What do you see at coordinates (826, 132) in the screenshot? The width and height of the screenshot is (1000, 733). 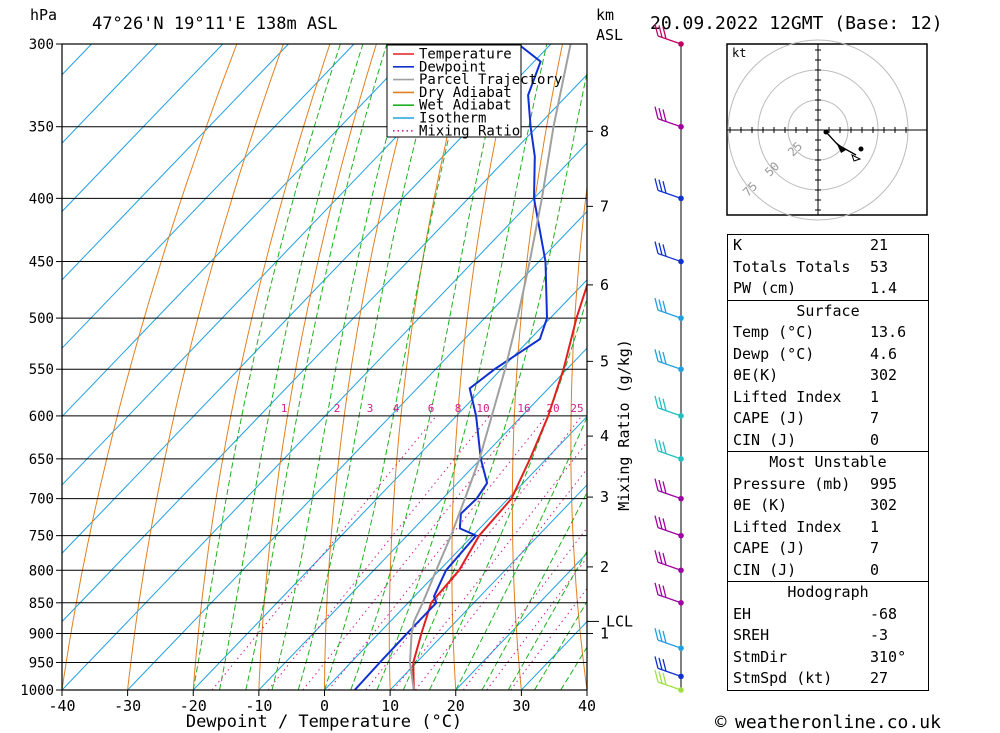 I see `hodograph-point` at bounding box center [826, 132].